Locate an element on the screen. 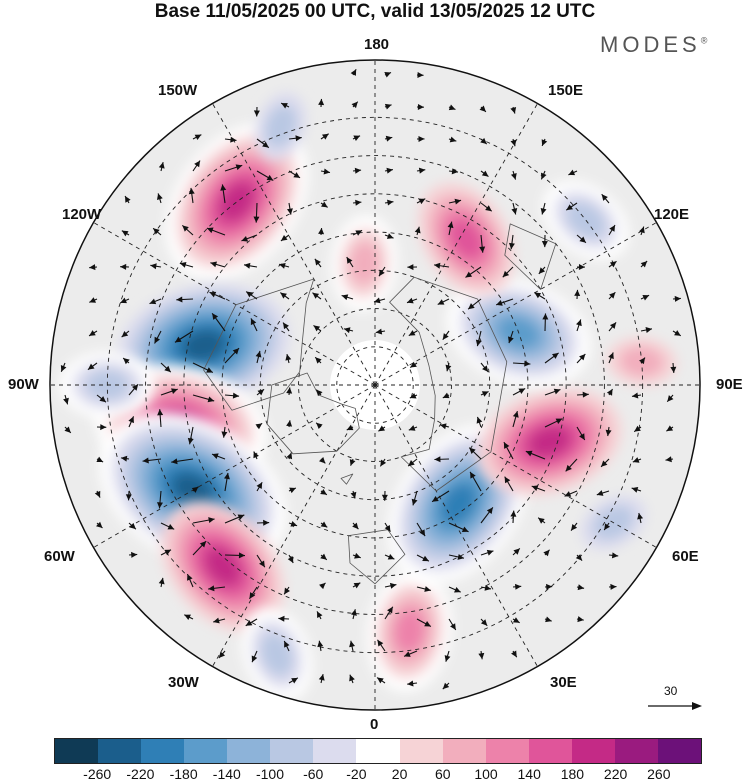 The height and width of the screenshot is (783, 750). anomaly-center is located at coordinates (364, 263).